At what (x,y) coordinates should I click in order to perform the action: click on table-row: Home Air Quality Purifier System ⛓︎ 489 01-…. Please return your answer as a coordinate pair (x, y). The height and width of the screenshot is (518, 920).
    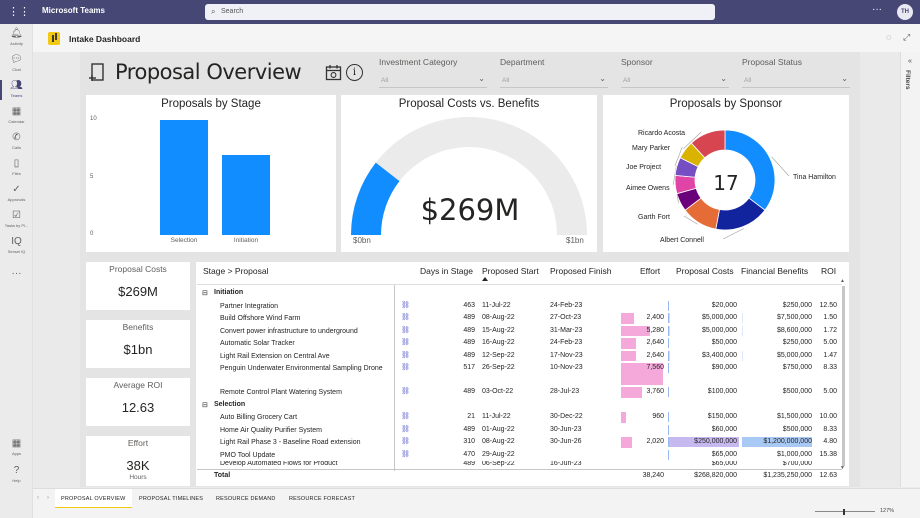
    Looking at the image, I should click on (519, 430).